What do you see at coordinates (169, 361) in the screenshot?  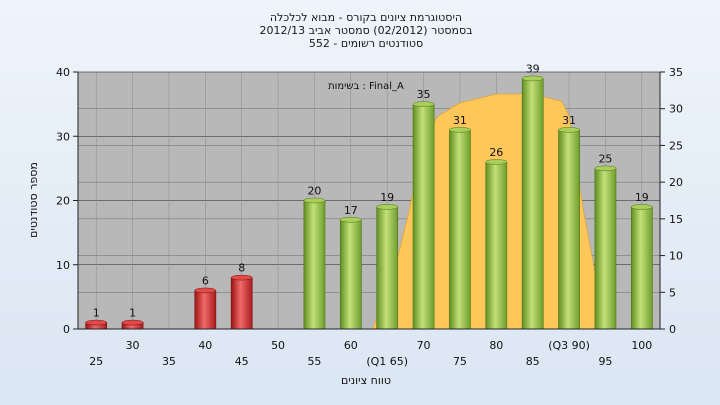 I see `x-tick-label: 35` at bounding box center [169, 361].